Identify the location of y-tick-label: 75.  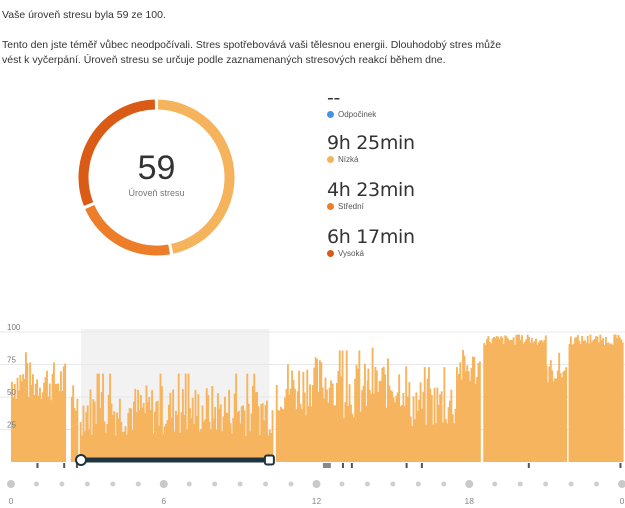
(11, 360).